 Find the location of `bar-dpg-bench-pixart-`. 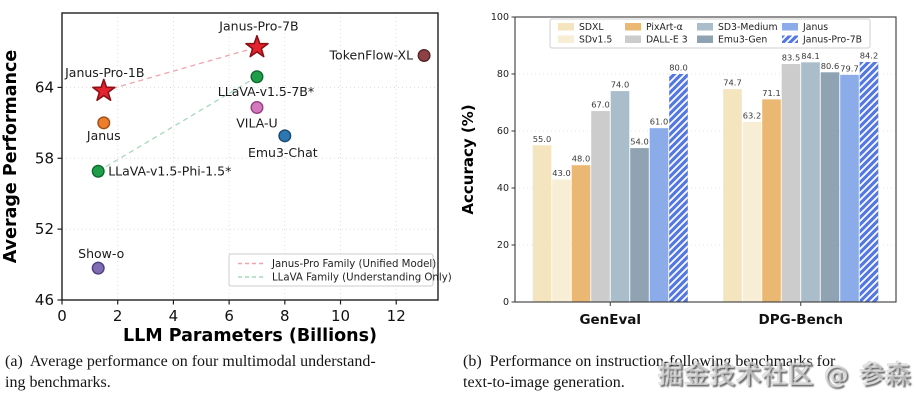

bar-dpg-bench-pixart- is located at coordinates (771, 201).